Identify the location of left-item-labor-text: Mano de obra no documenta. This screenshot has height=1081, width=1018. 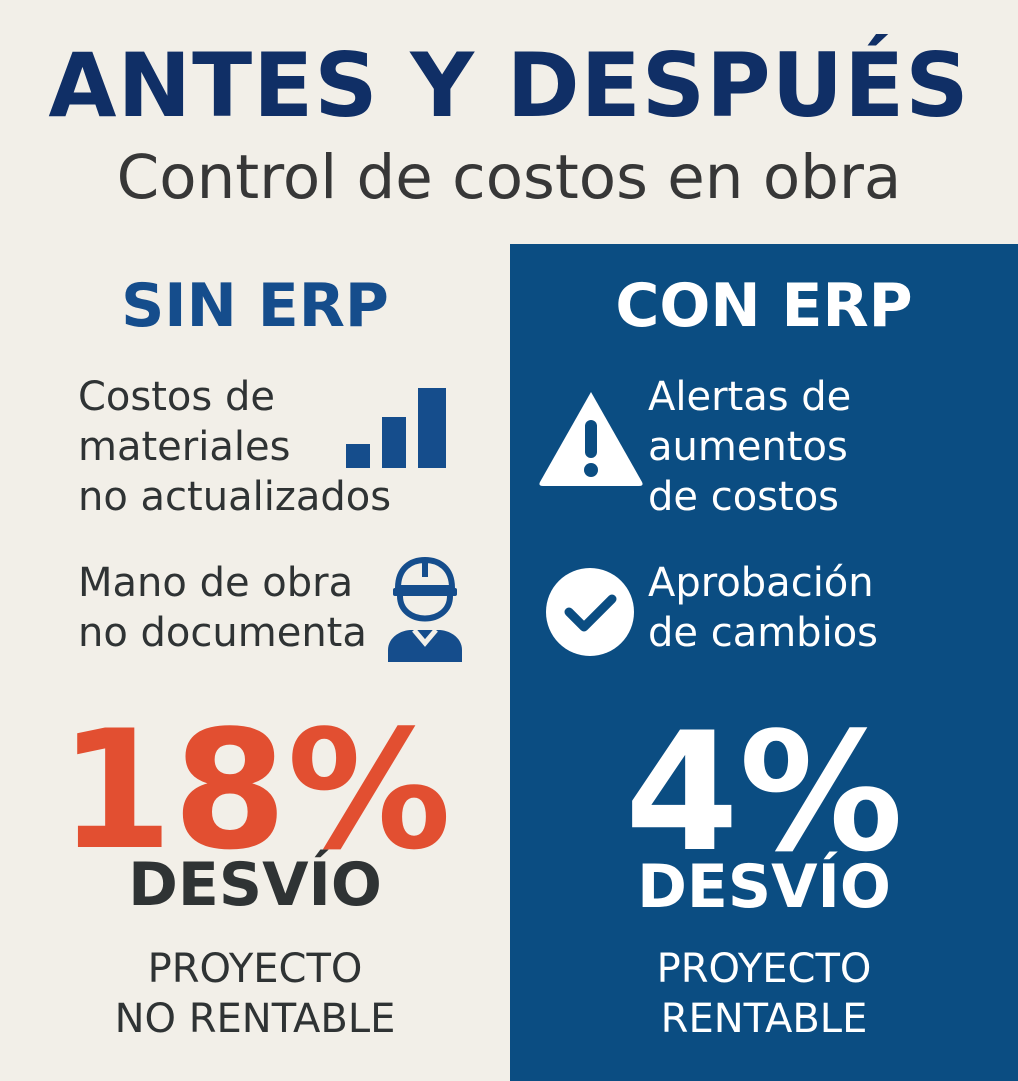
(222, 608).